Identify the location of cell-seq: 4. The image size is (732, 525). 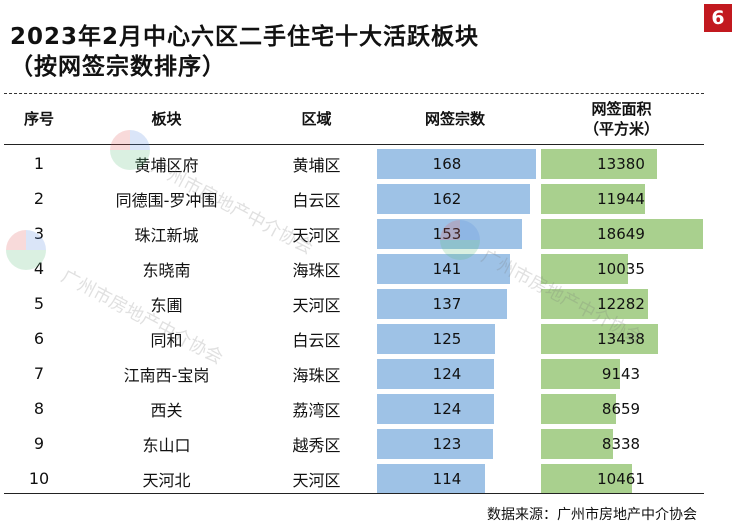
(39, 268).